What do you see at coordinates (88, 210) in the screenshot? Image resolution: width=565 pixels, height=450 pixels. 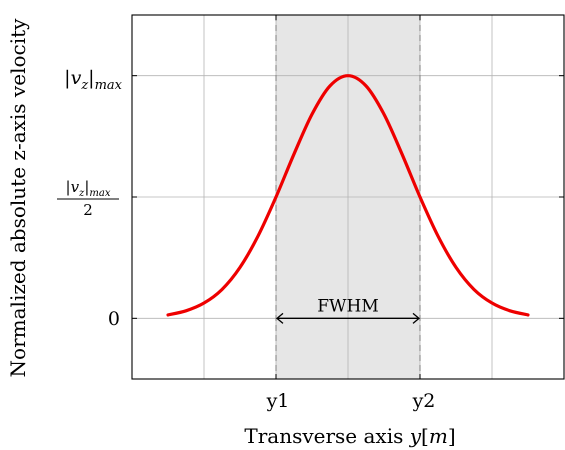 I see `y-tick-label-half-denominator: 2` at bounding box center [88, 210].